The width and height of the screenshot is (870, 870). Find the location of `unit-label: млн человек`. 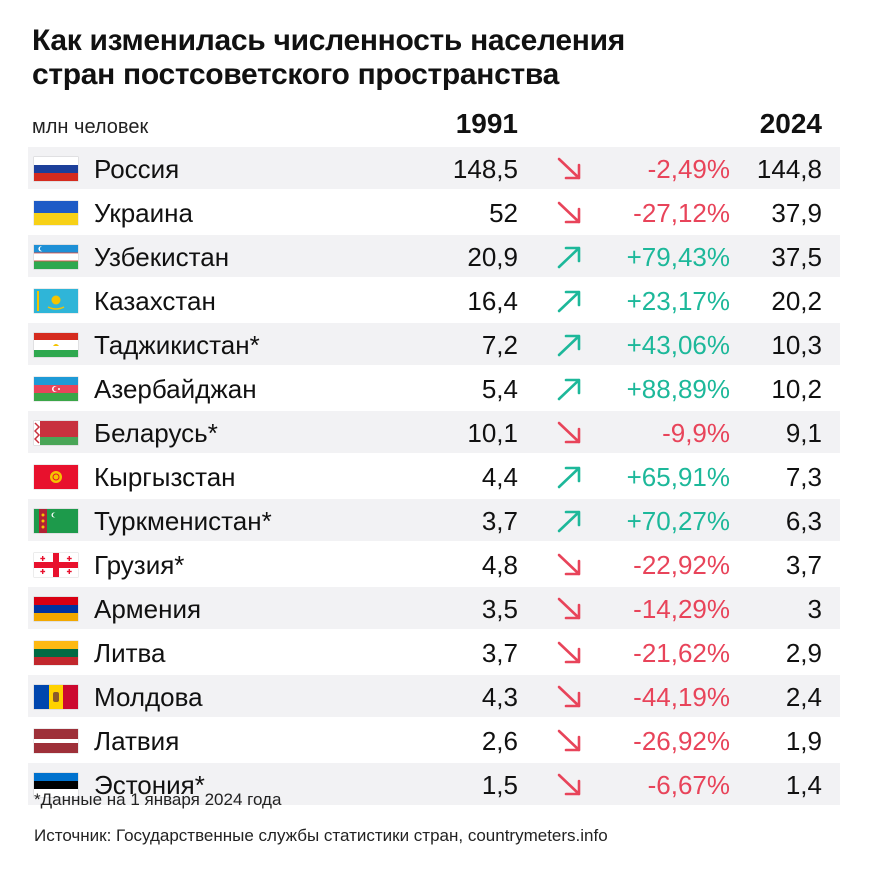

unit-label: млн человек is located at coordinates (90, 127).